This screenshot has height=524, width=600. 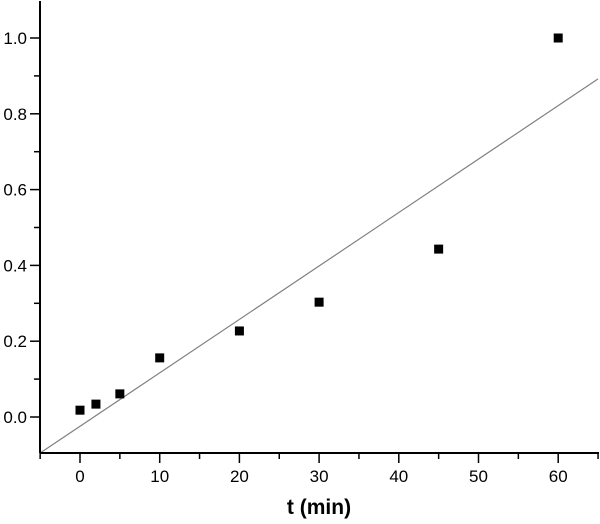 I want to click on y-tick-label: 0.4, so click(x=15, y=265).